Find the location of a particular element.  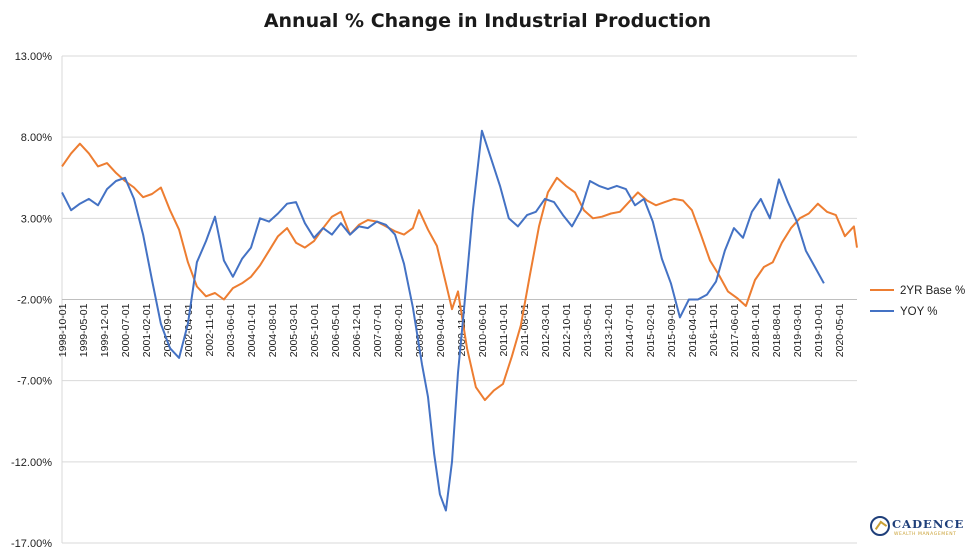

x-tick-label: 2004-08-01 is located at coordinates (273, 330).